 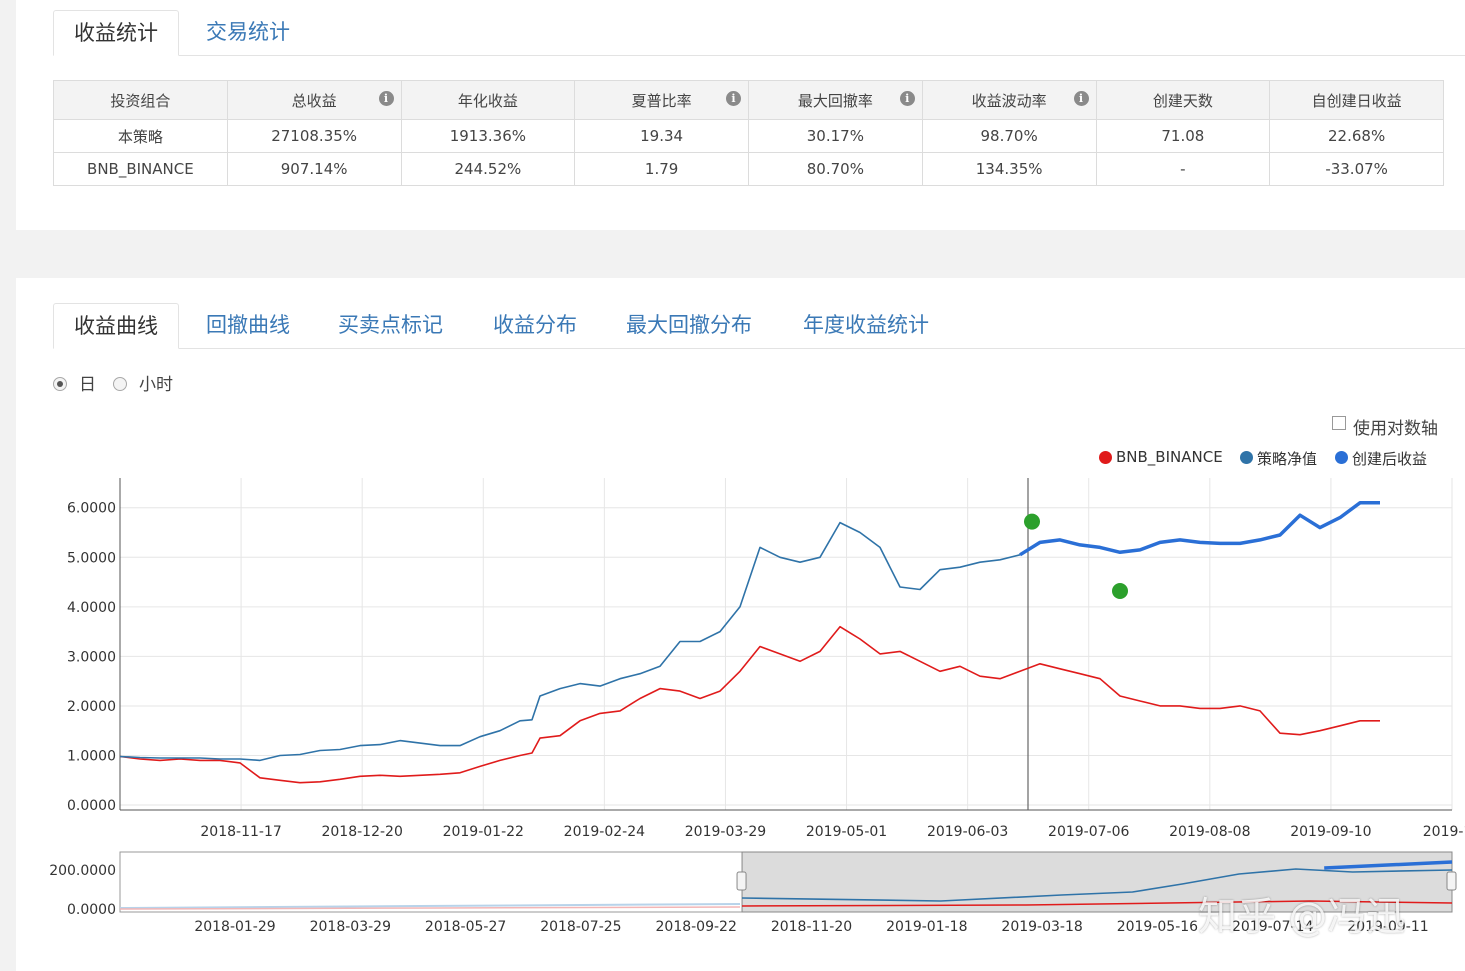 I want to click on tab-yearly-returns: 年度收益统计, so click(x=866, y=325).